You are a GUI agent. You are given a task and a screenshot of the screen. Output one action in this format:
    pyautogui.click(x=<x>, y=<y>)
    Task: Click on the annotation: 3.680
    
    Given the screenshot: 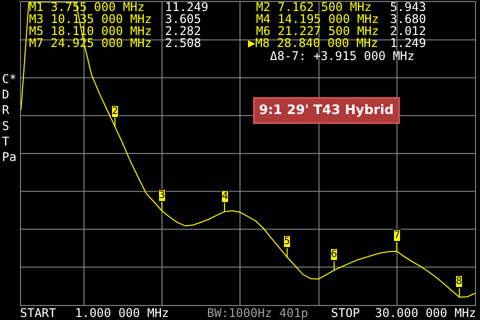 What is the action you would take?
    pyautogui.click(x=408, y=19)
    